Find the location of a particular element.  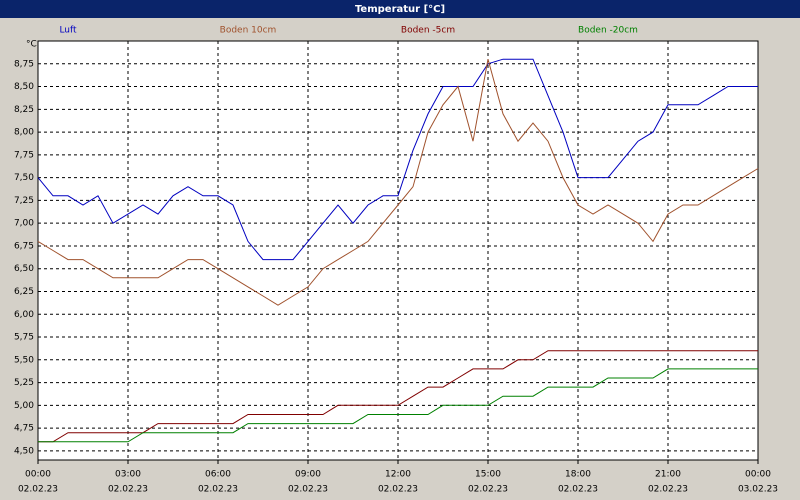

x-tick-date: 03.02.23 is located at coordinates (758, 490).